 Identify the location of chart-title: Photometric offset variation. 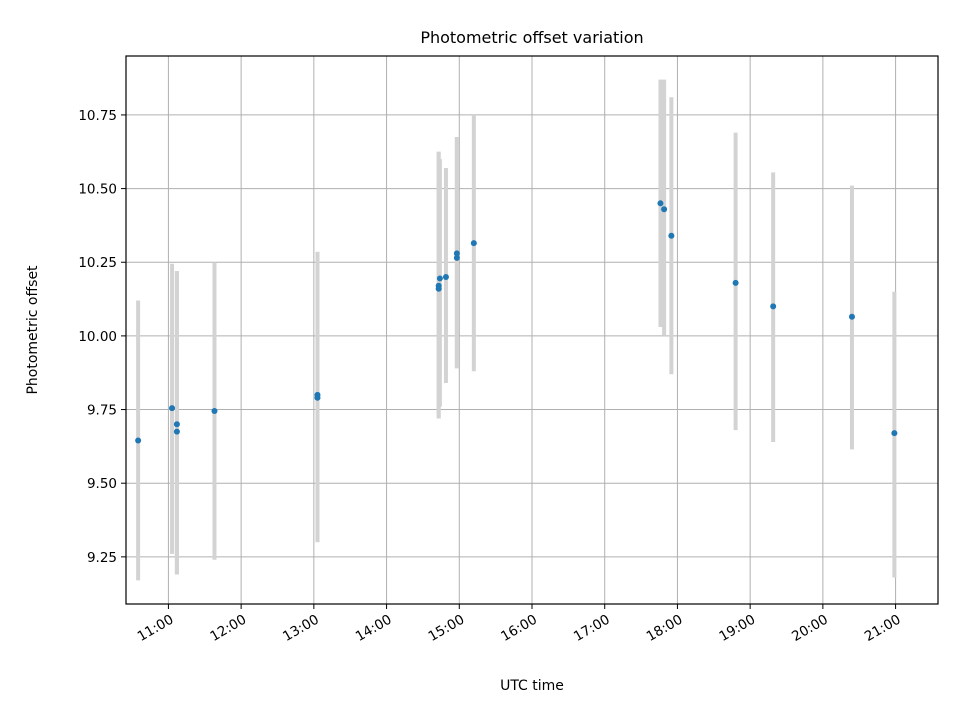
(531, 37).